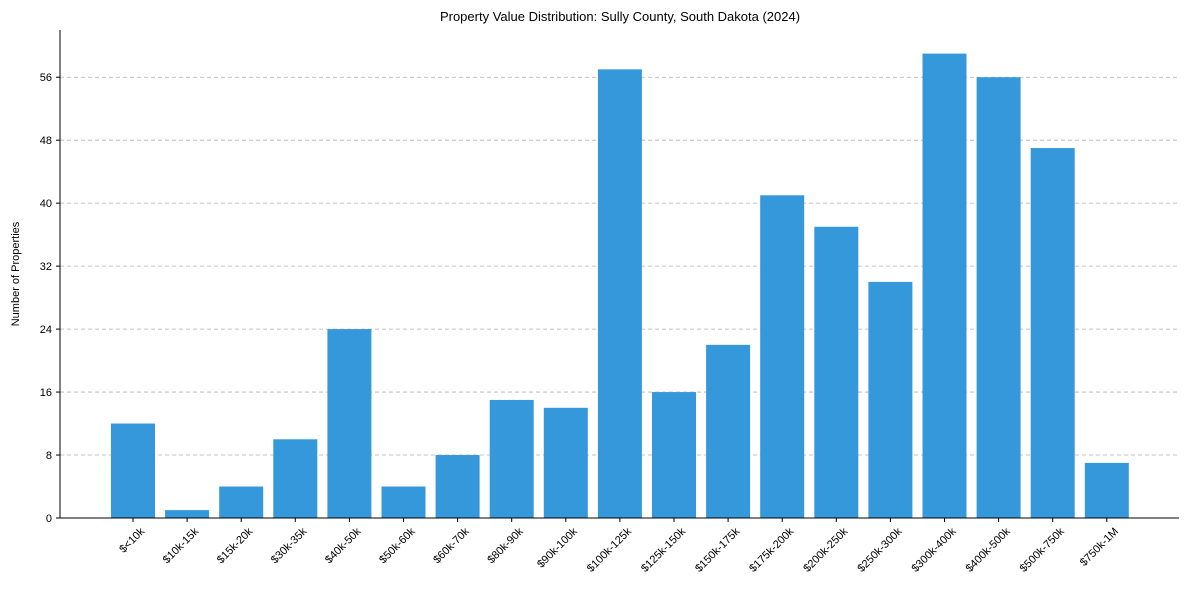  Describe the element at coordinates (46, 141) in the screenshot. I see `y-tick-label: 48` at that location.